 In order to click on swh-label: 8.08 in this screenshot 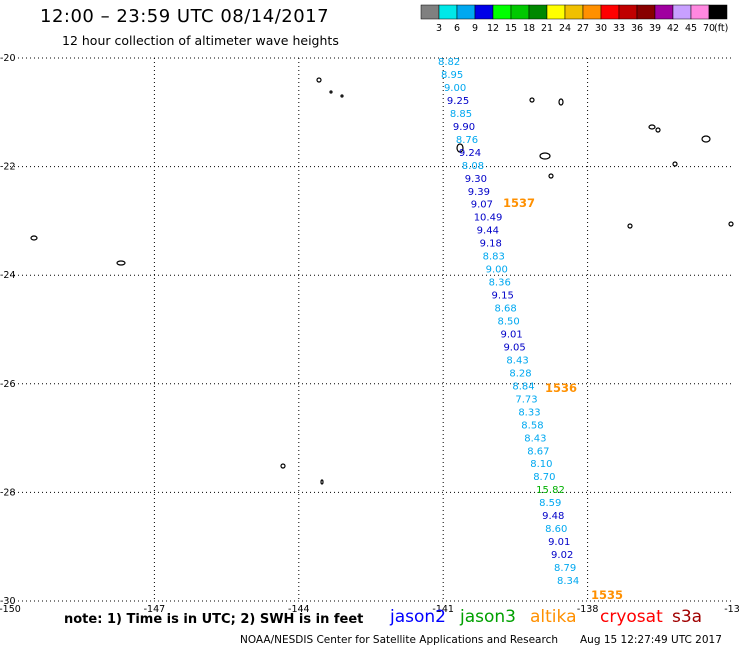, I will do `click(473, 166)`.